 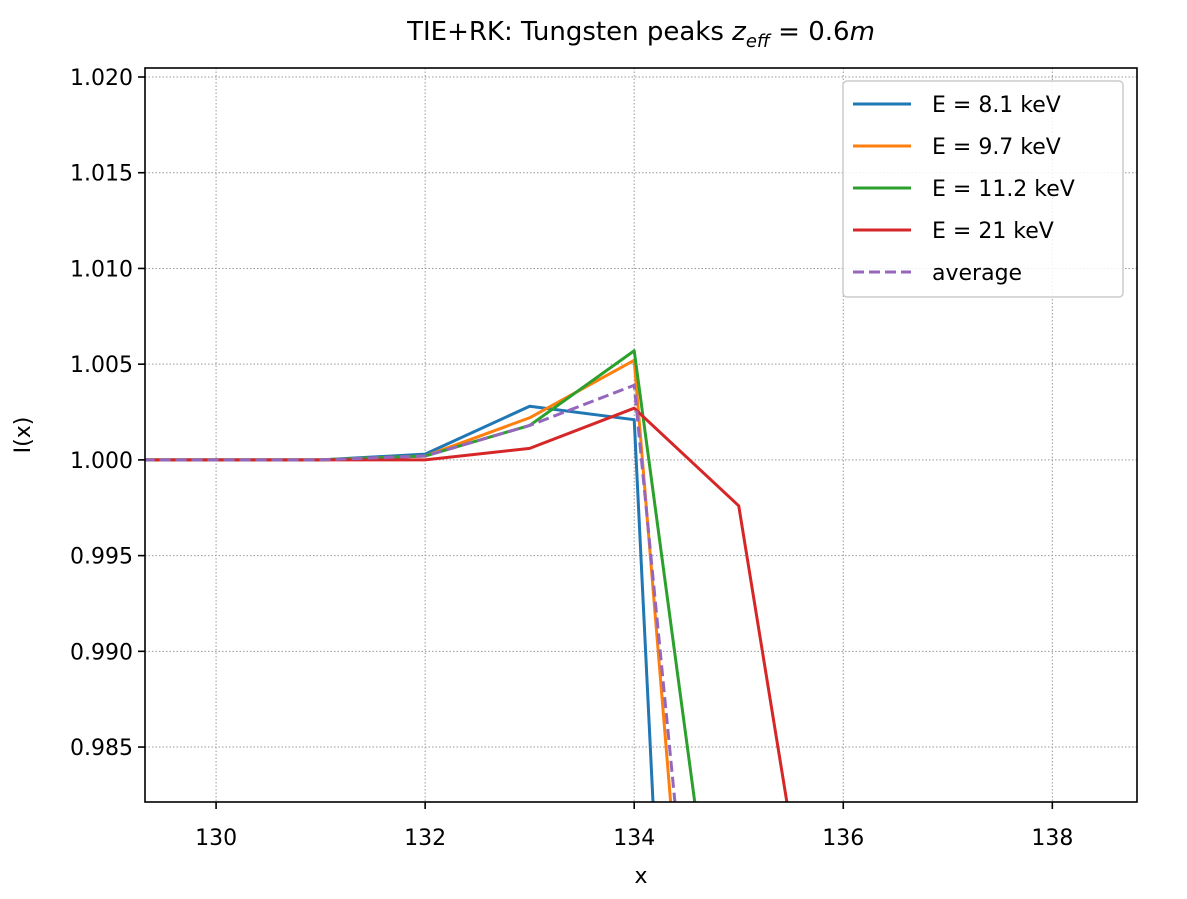 What do you see at coordinates (843, 838) in the screenshot?
I see `x-tick-label: 136` at bounding box center [843, 838].